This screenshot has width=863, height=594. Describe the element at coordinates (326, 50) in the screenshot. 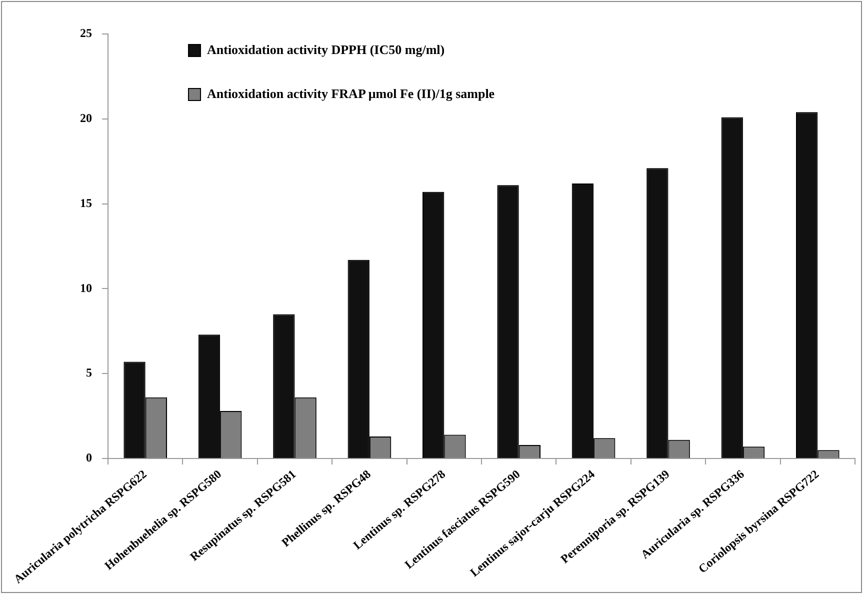

I see `legend-label: Antioxidation activity DPPH (IC50 mg/ml)` at that location.